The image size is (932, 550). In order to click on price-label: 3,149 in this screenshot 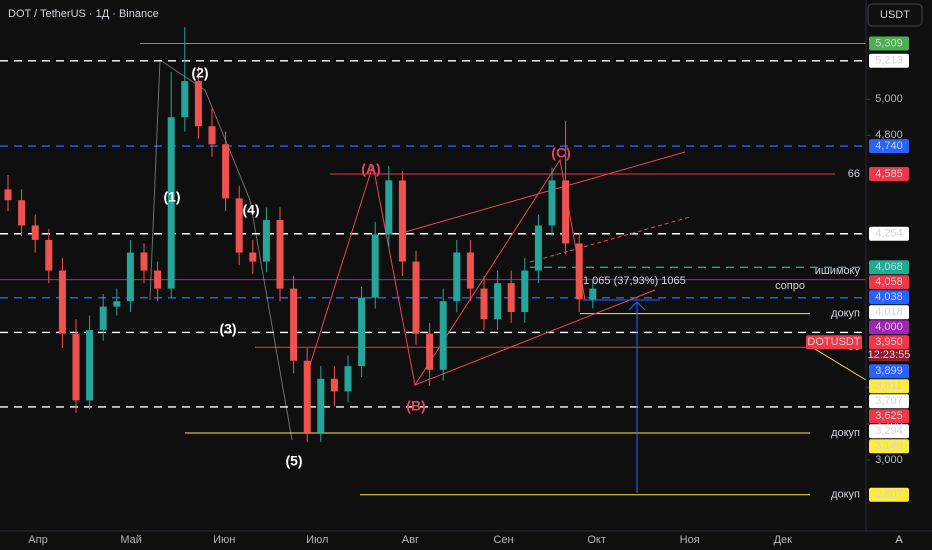, I will do `click(889, 446)`.